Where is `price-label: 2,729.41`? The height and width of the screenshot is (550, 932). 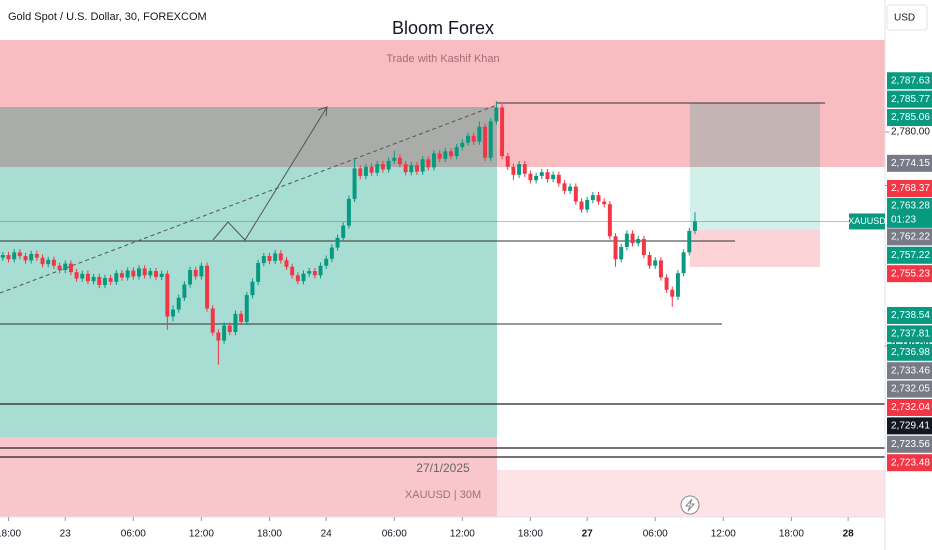
price-label: 2,729.41 is located at coordinates (910, 426).